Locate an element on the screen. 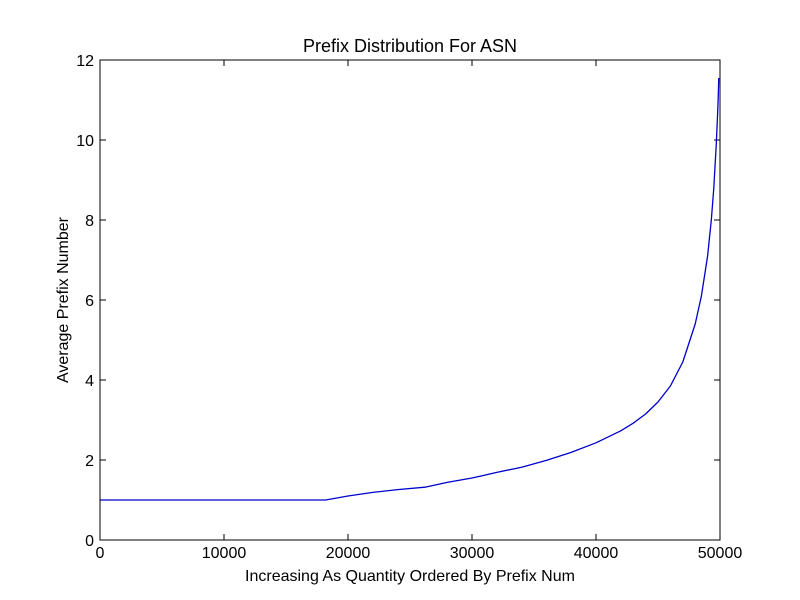  y-tick-label: 10 is located at coordinates (85, 141).